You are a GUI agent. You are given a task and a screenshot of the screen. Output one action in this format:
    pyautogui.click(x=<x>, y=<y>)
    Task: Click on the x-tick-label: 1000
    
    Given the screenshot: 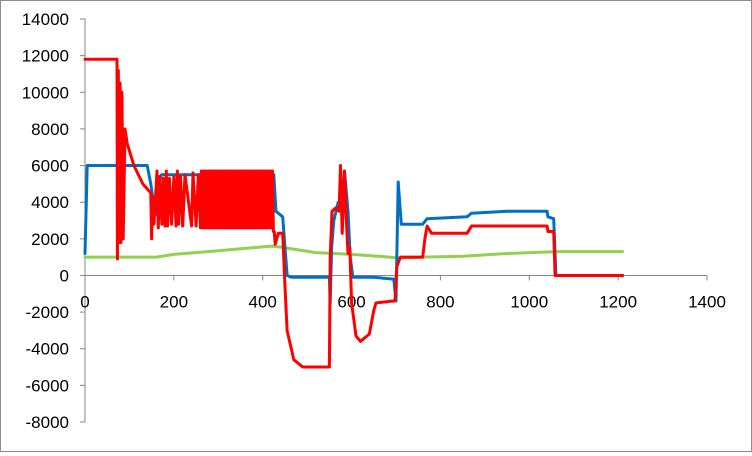 What is the action you would take?
    pyautogui.click(x=529, y=301)
    